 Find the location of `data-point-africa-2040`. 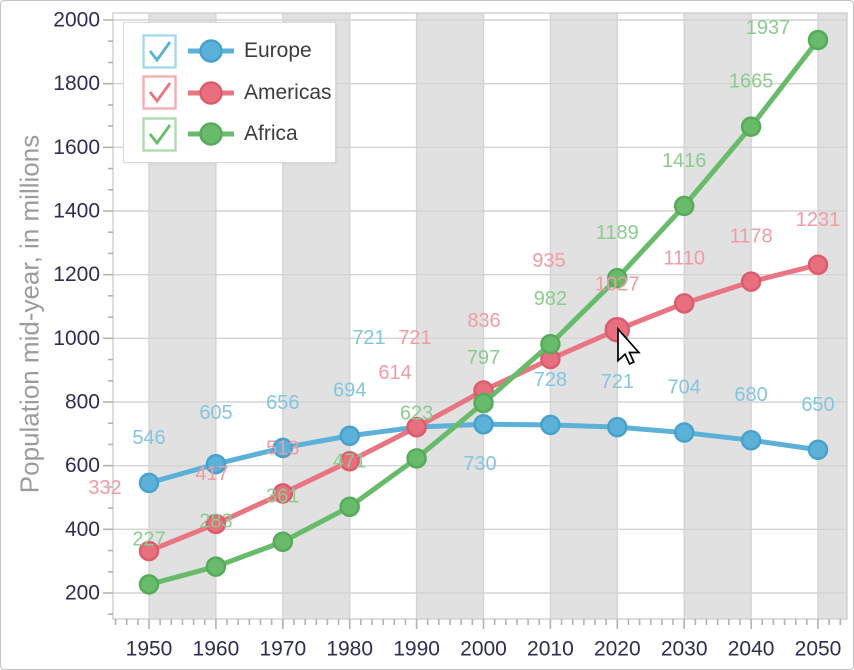

data-point-africa-2040 is located at coordinates (751, 126).